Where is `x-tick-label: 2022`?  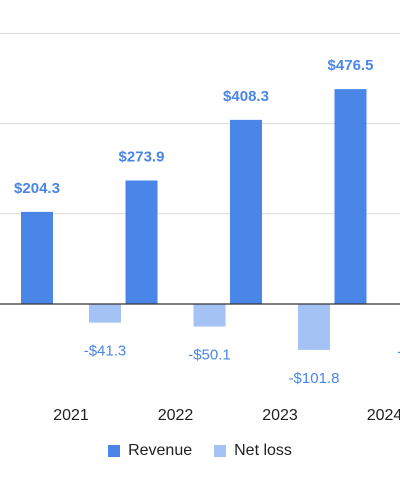 x-tick-label: 2022 is located at coordinates (176, 415).